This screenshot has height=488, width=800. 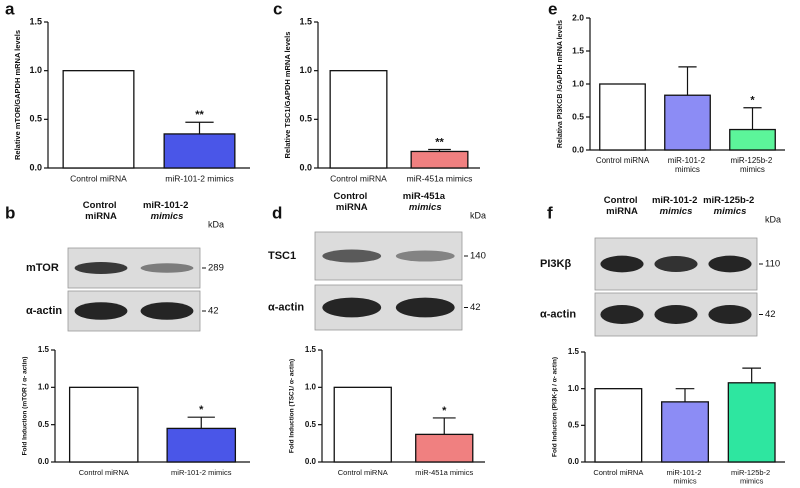 I want to click on y-tick-label: 2.0, so click(x=578, y=17).